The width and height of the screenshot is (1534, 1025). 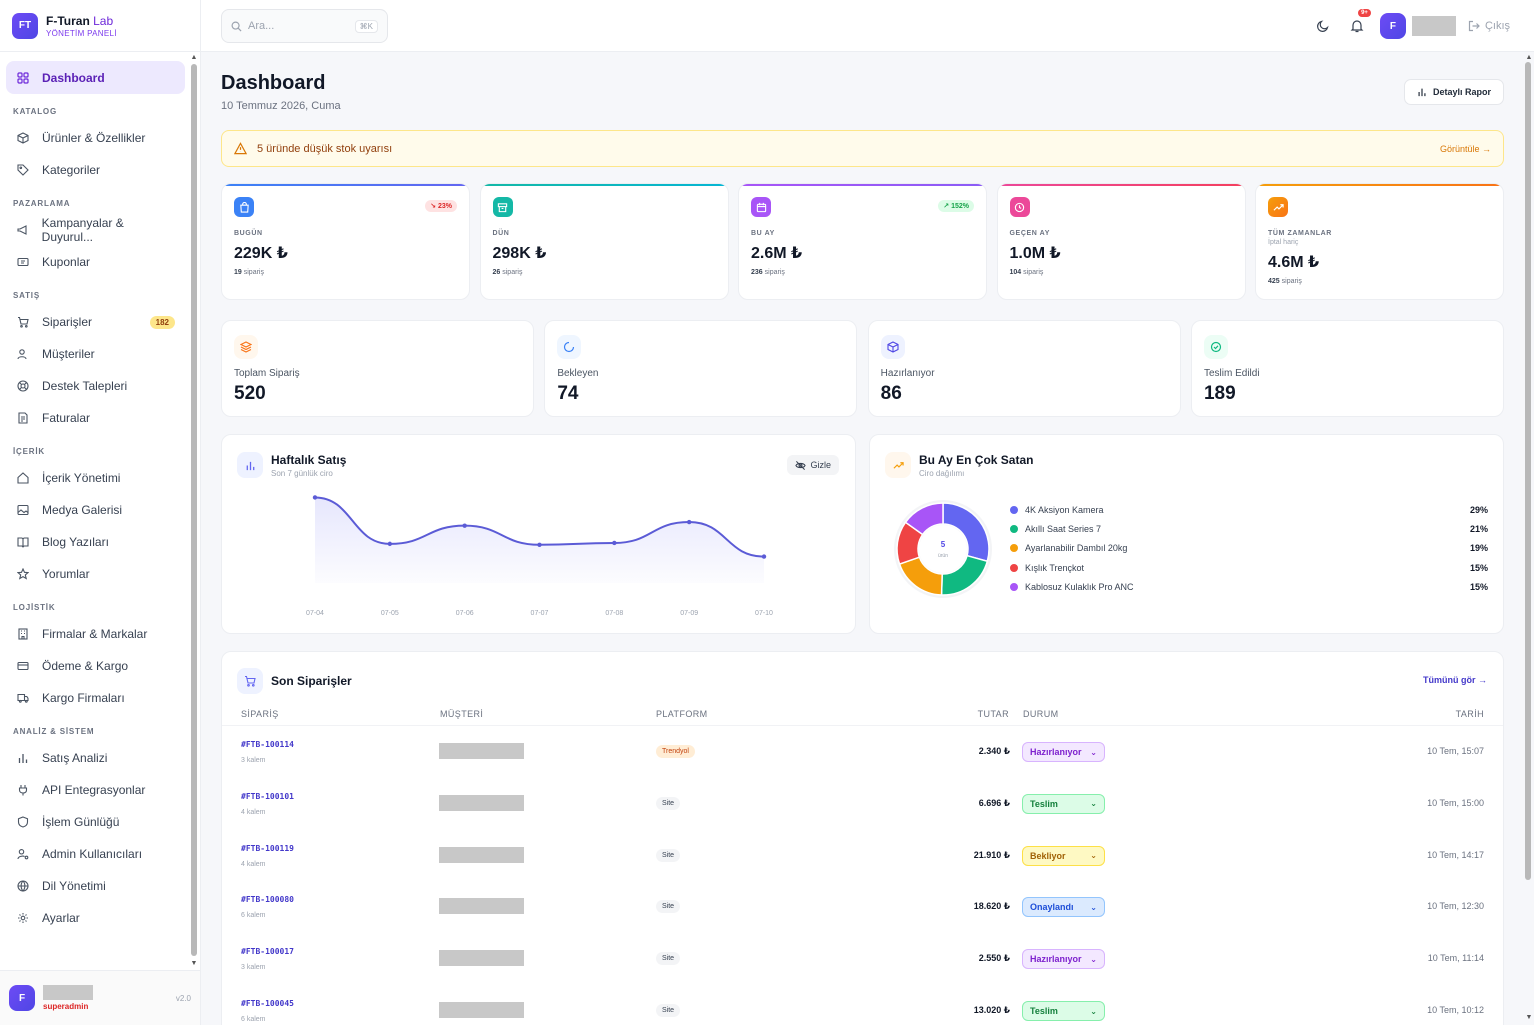 I want to click on sidebar-item-kargo: Kargo Firmaları, so click(x=95, y=698).